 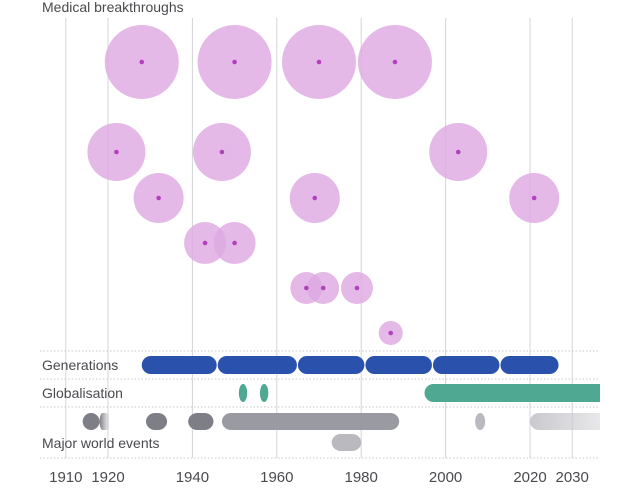 I want to click on x-tick-label: 1920, so click(x=107, y=476).